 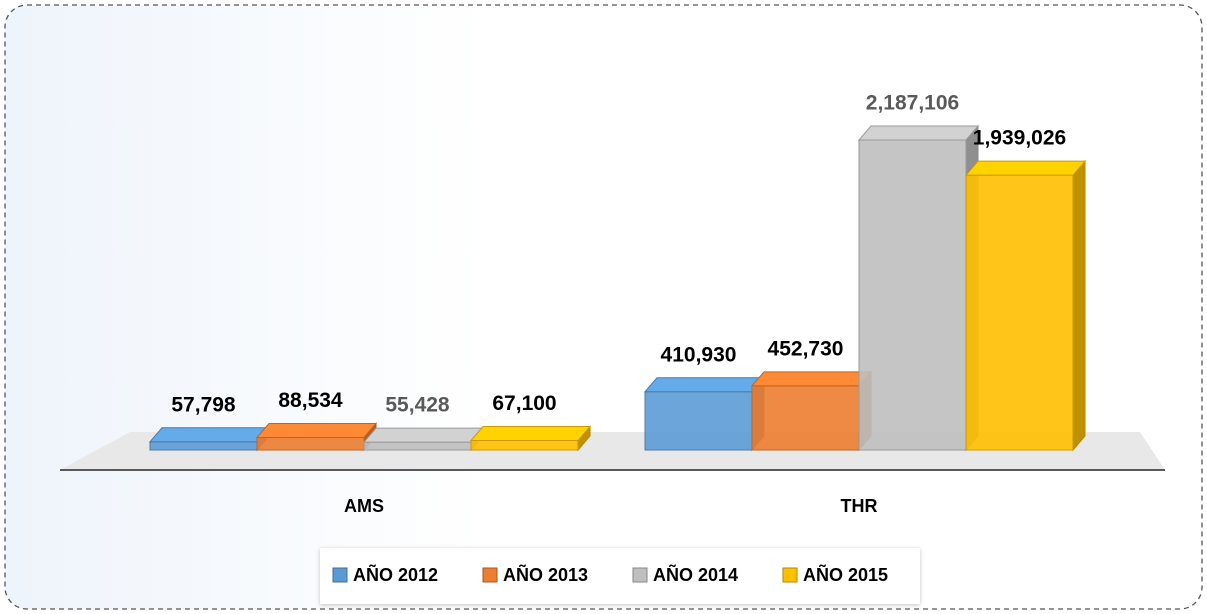 What do you see at coordinates (417, 405) in the screenshot?
I see `value-label: 55,428` at bounding box center [417, 405].